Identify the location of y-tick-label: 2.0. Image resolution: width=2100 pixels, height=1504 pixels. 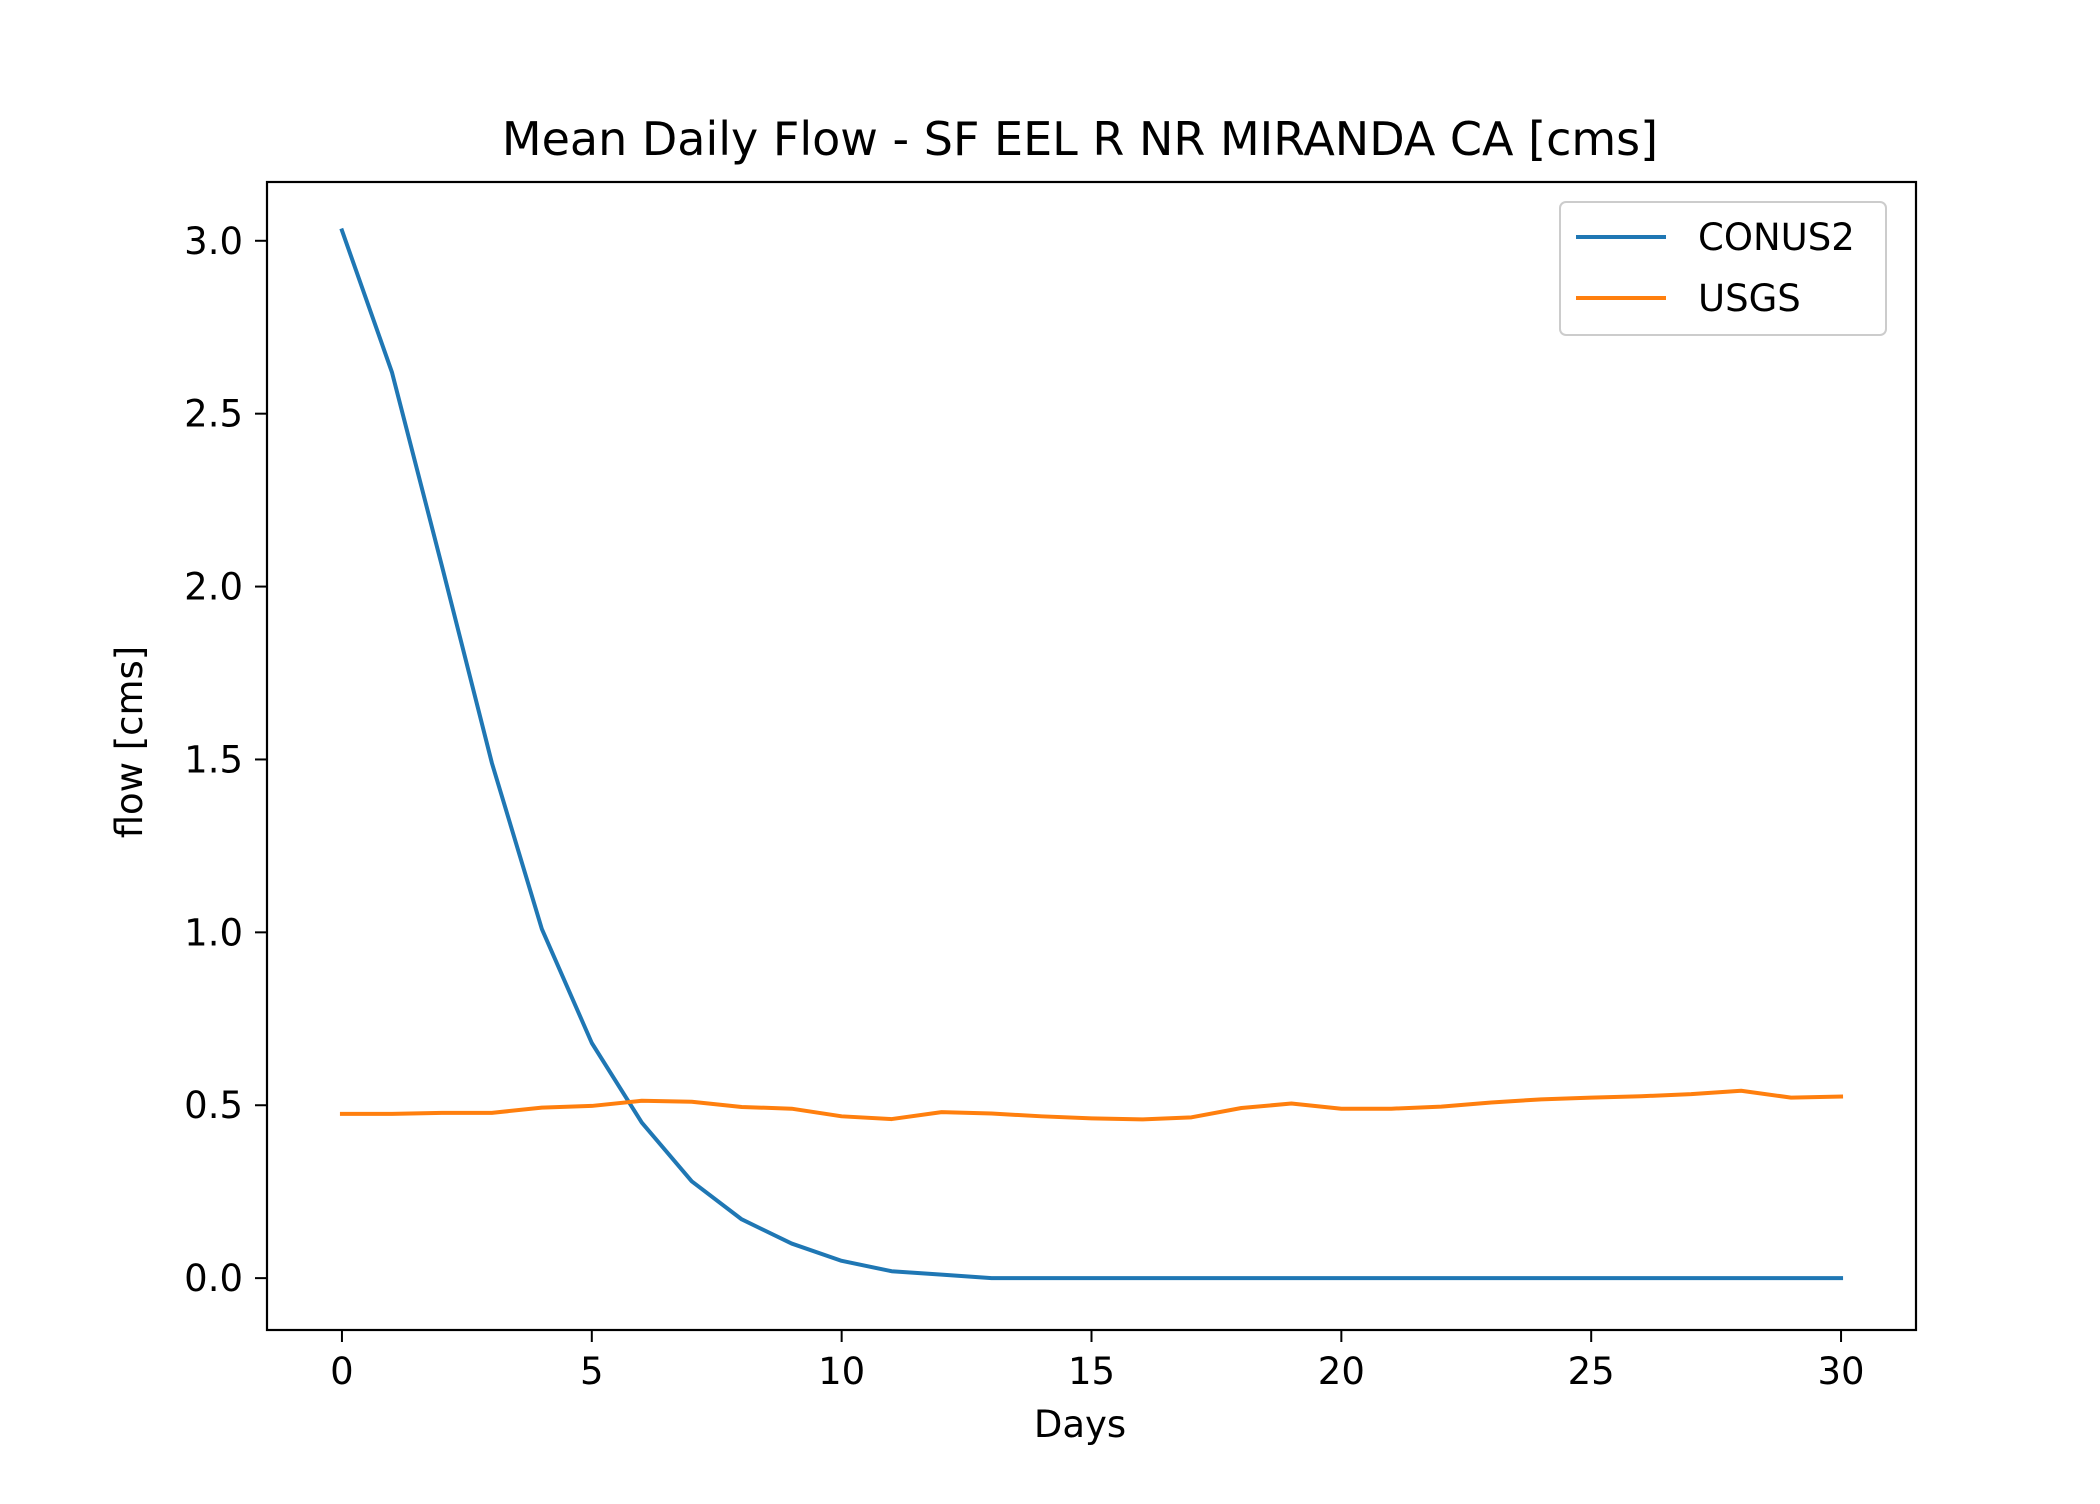
(213, 587).